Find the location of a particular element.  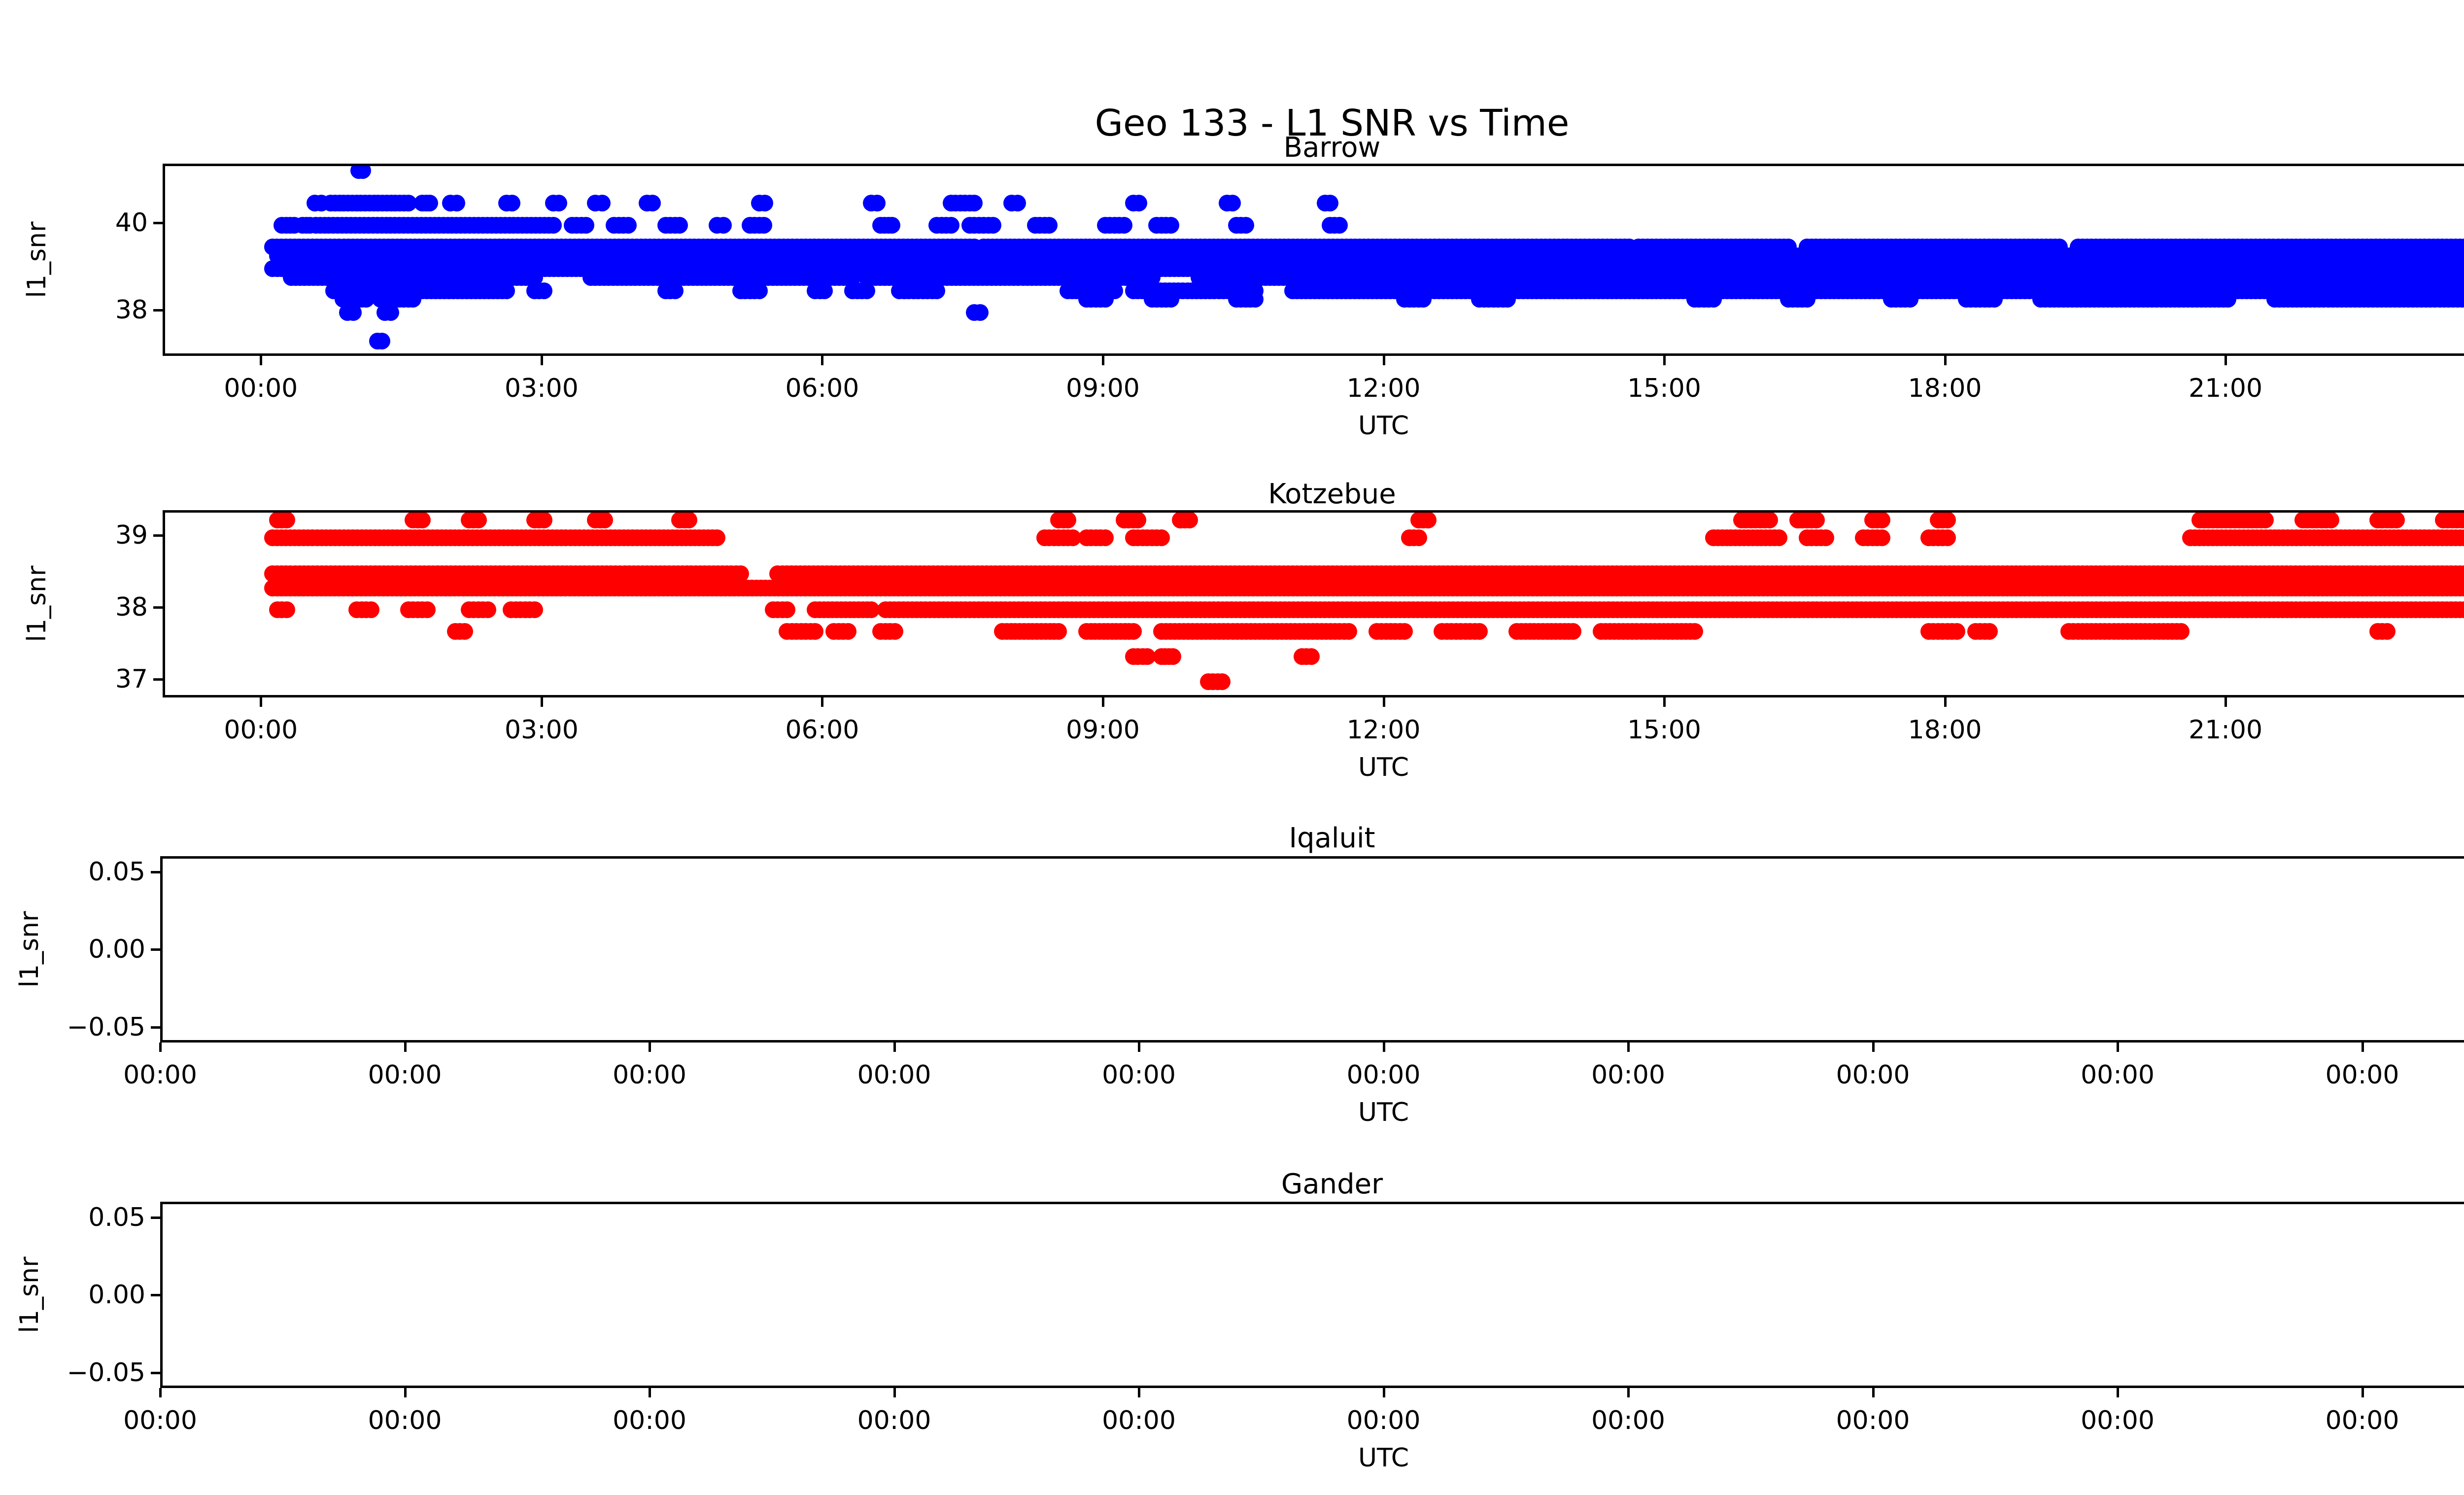

y-axis-label: l1_snr is located at coordinates (37, 603).